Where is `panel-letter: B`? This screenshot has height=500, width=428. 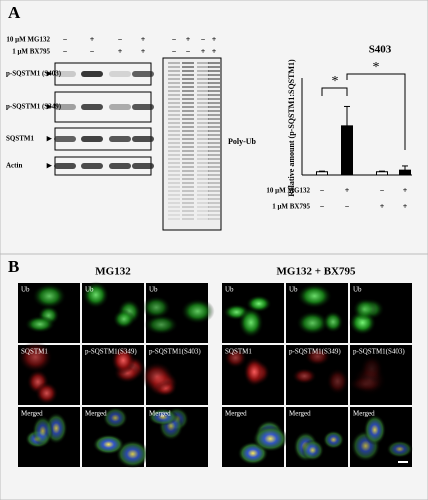 panel-letter: B is located at coordinates (13, 266).